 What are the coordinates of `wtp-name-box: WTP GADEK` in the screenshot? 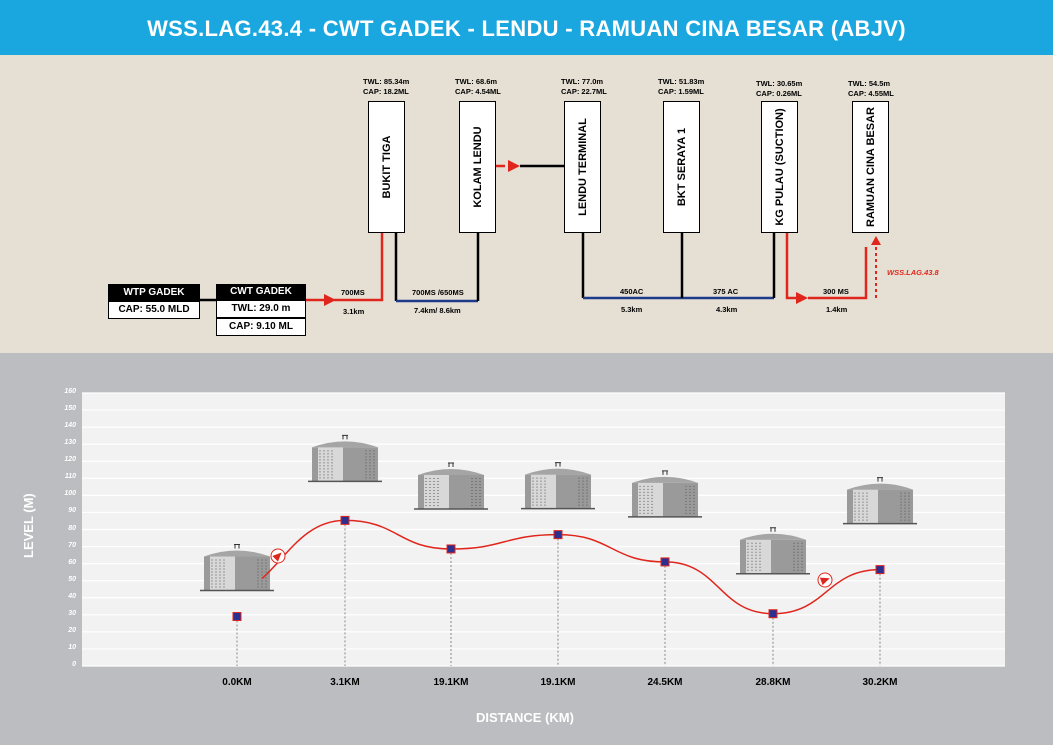 It's located at (154, 292).